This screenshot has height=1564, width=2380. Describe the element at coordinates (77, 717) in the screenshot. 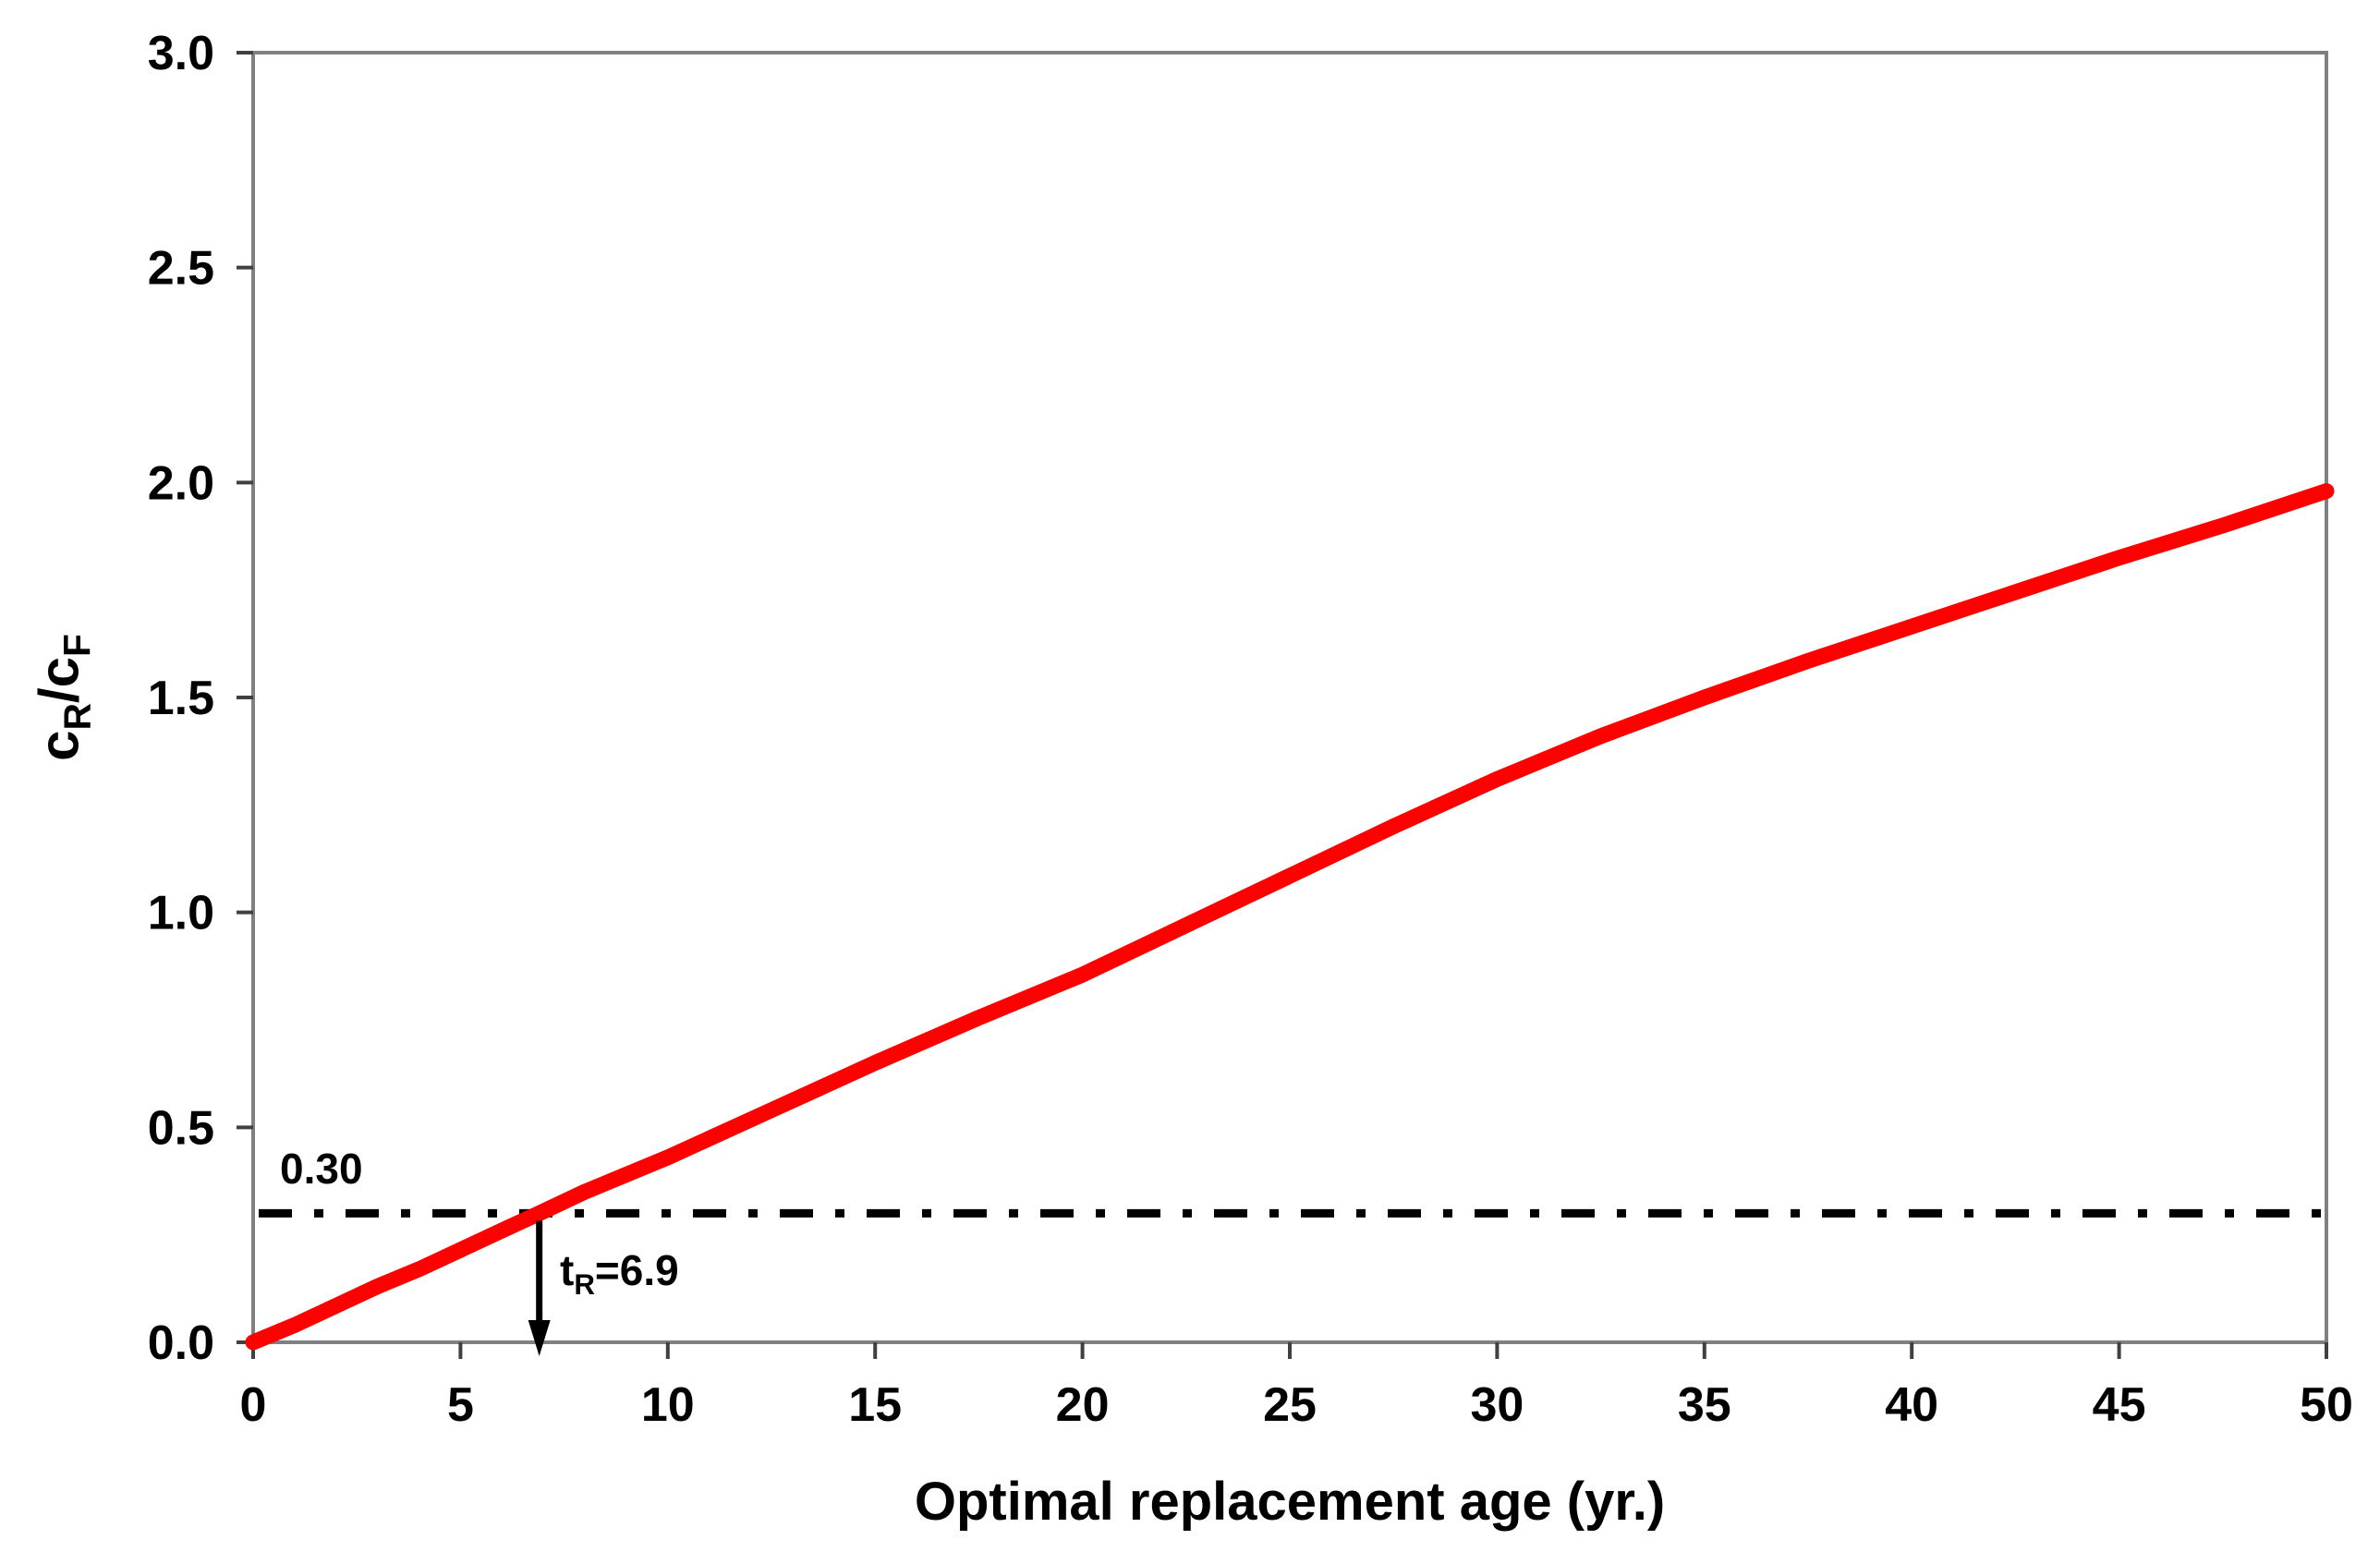

I see `y-title-sub1: R` at that location.